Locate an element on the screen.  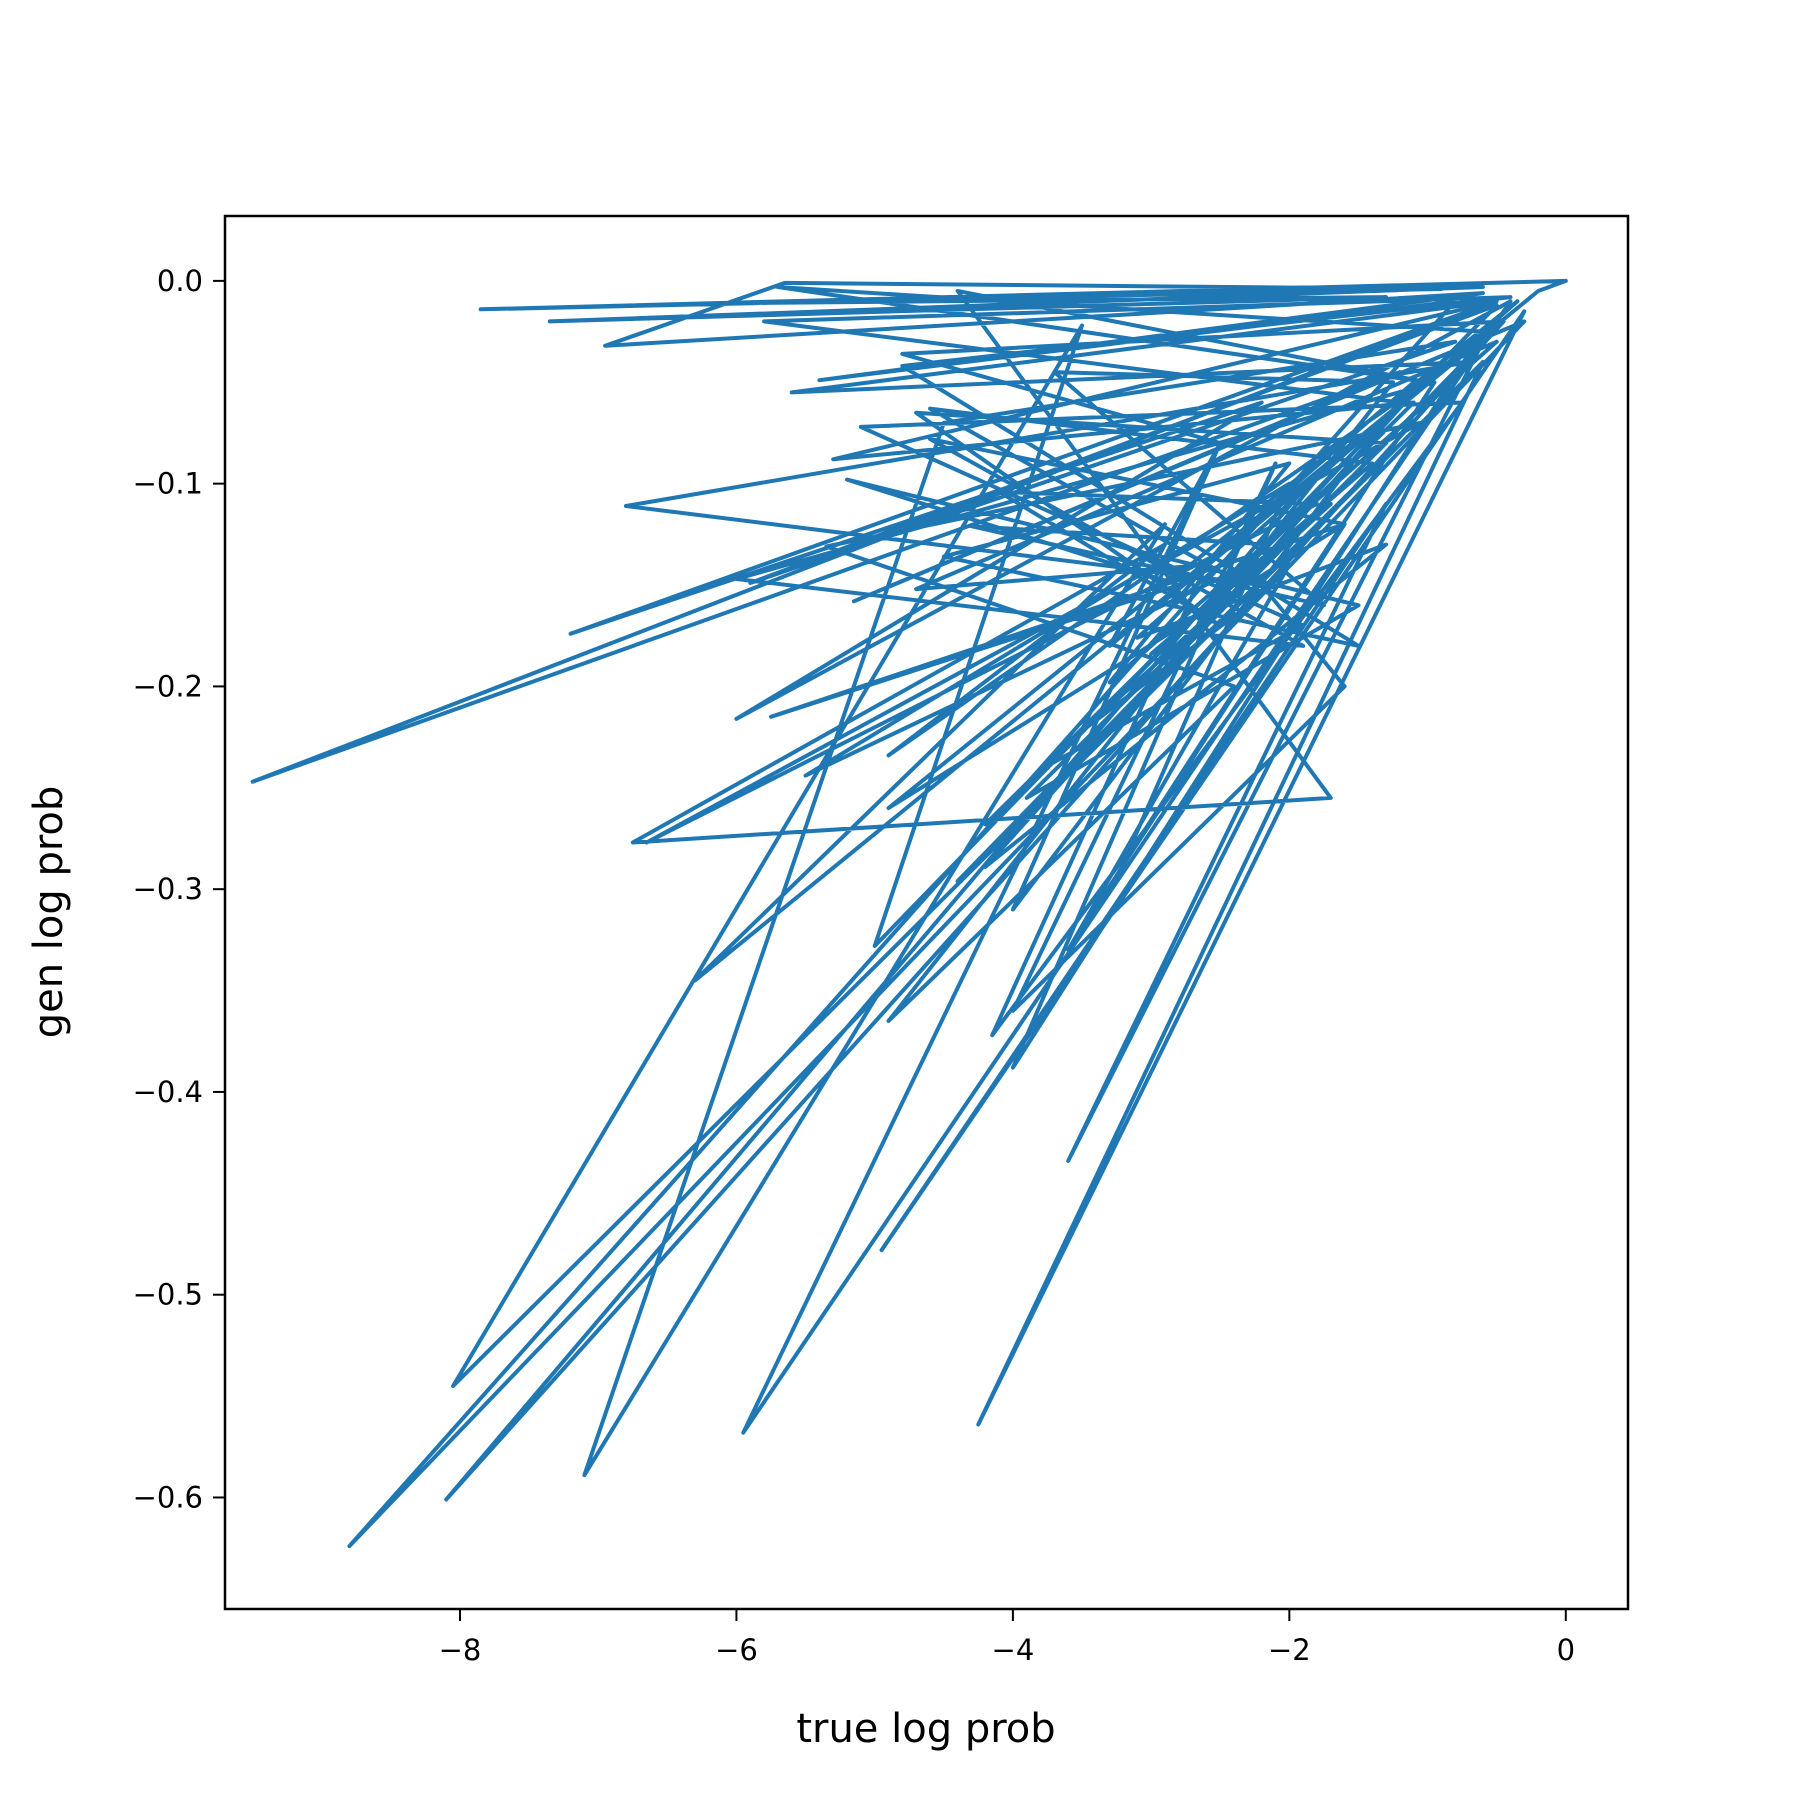
x-tick-label: −2 is located at coordinates (1289, 1650).